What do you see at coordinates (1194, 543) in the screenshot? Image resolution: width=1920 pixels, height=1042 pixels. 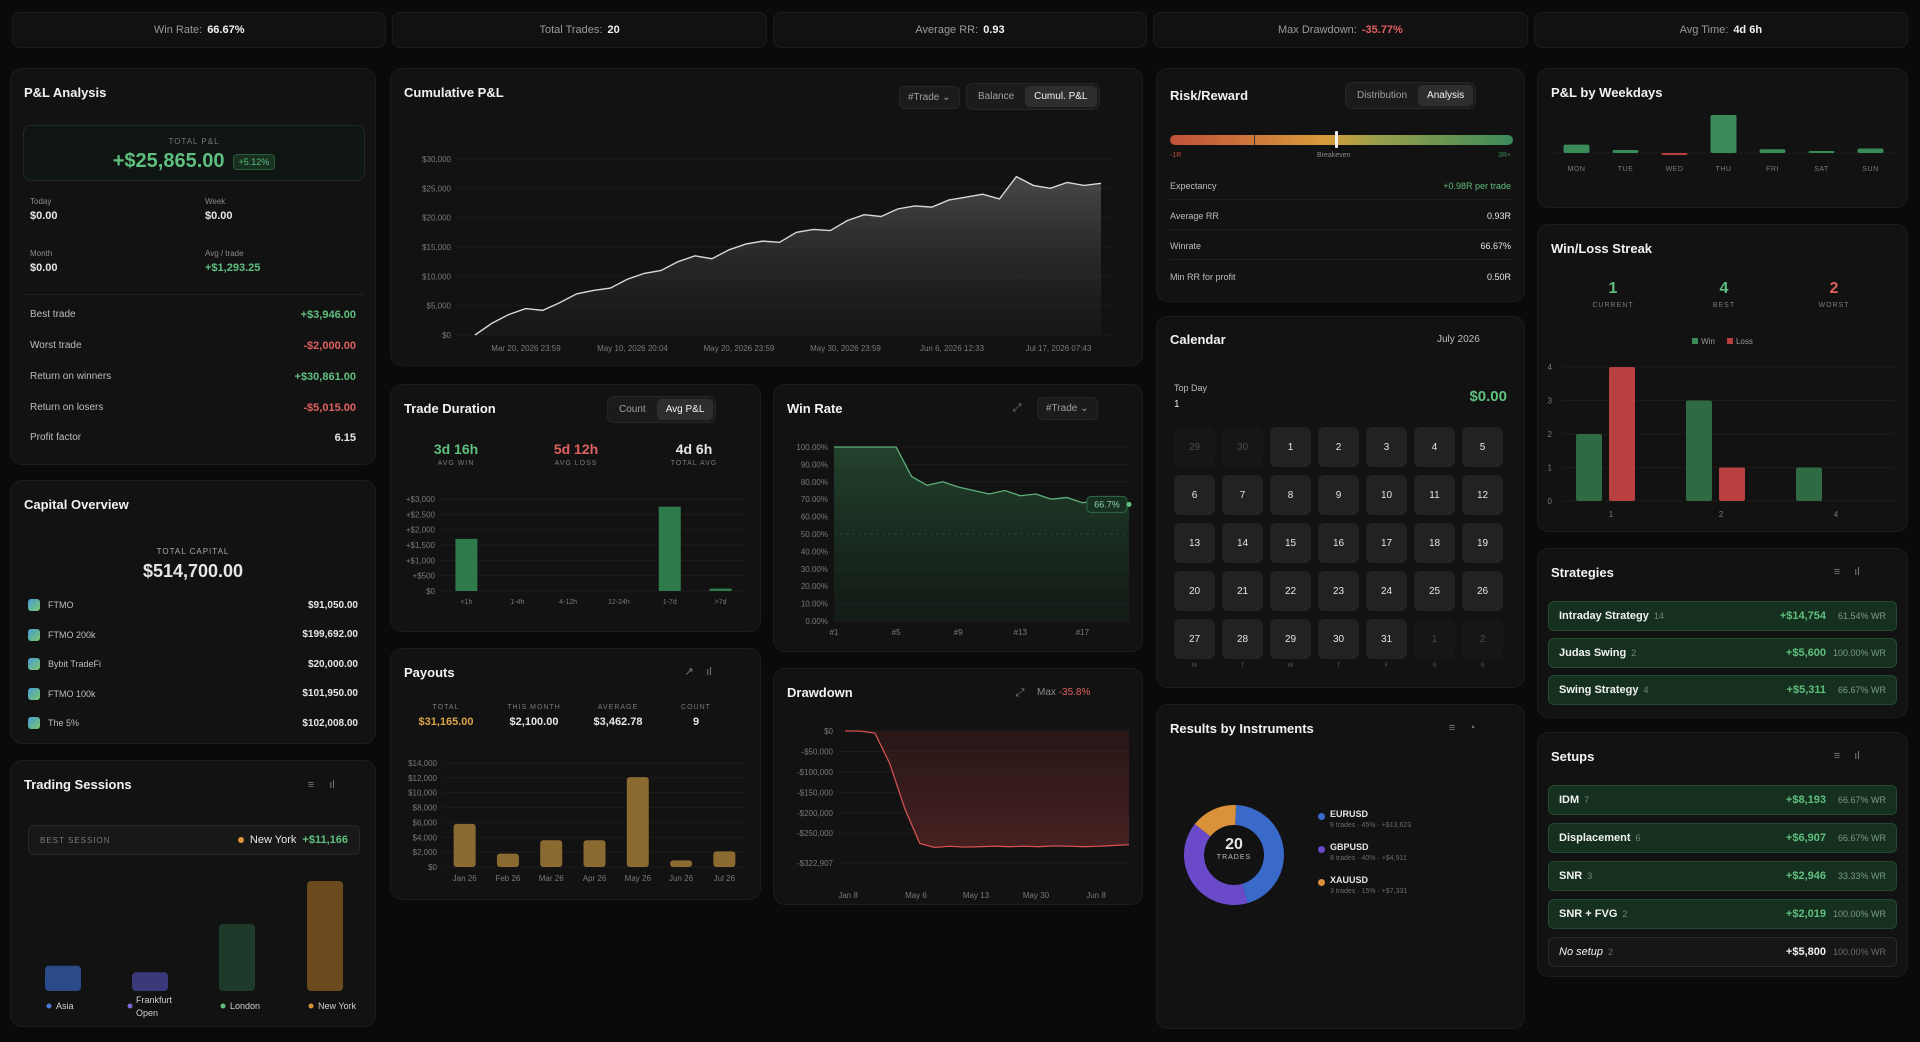 I see `calendar-day: 13` at bounding box center [1194, 543].